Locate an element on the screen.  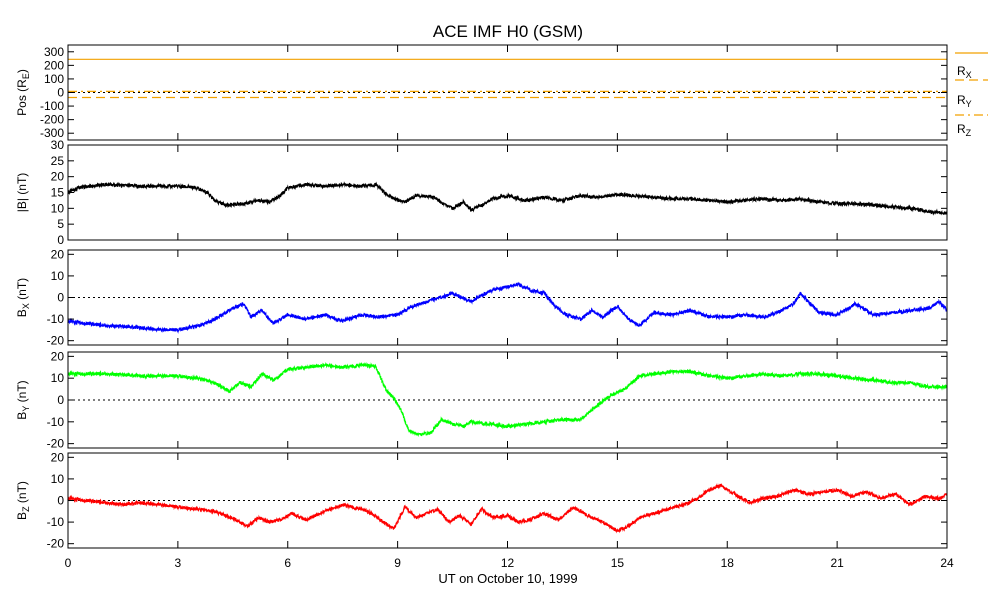
x-axis-label: UT on October 10, 1999 is located at coordinates (507, 578).